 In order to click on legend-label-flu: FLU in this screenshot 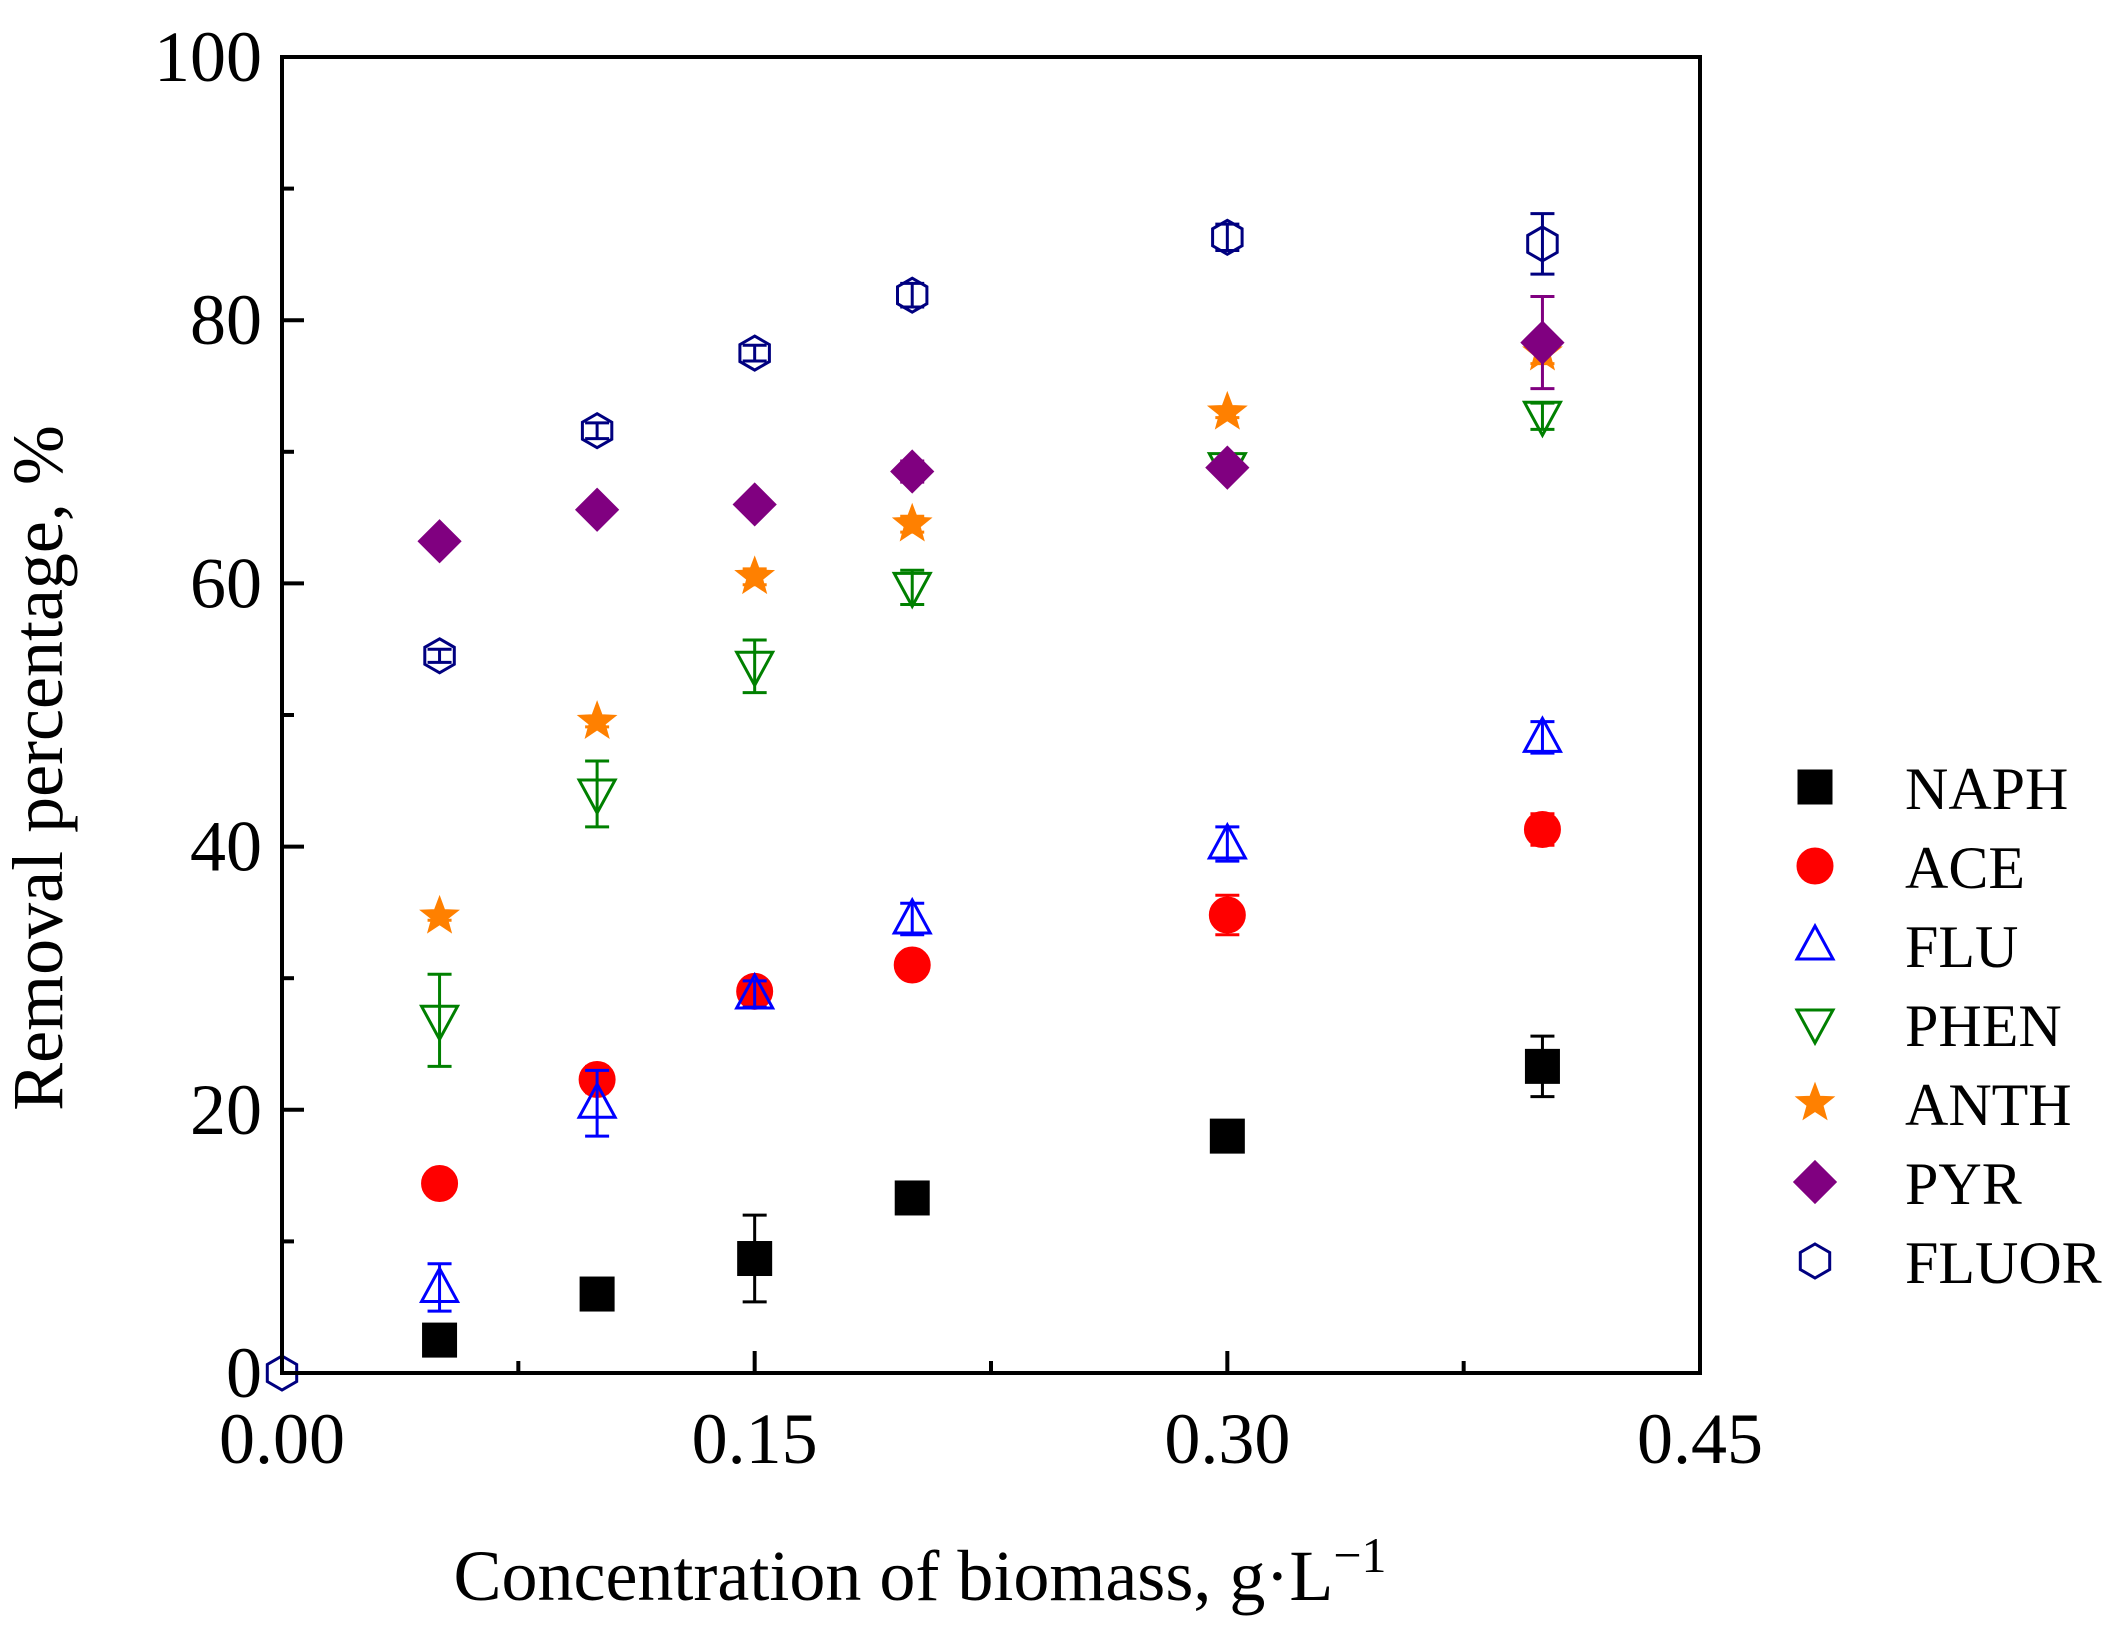, I will do `click(1961, 947)`.